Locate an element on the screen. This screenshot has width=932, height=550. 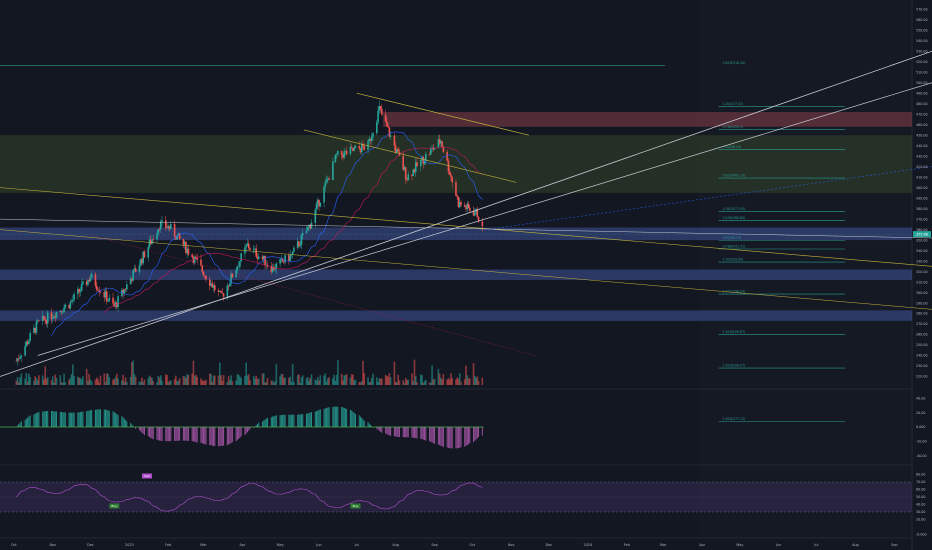
last-price-tag is located at coordinates (922, 234).